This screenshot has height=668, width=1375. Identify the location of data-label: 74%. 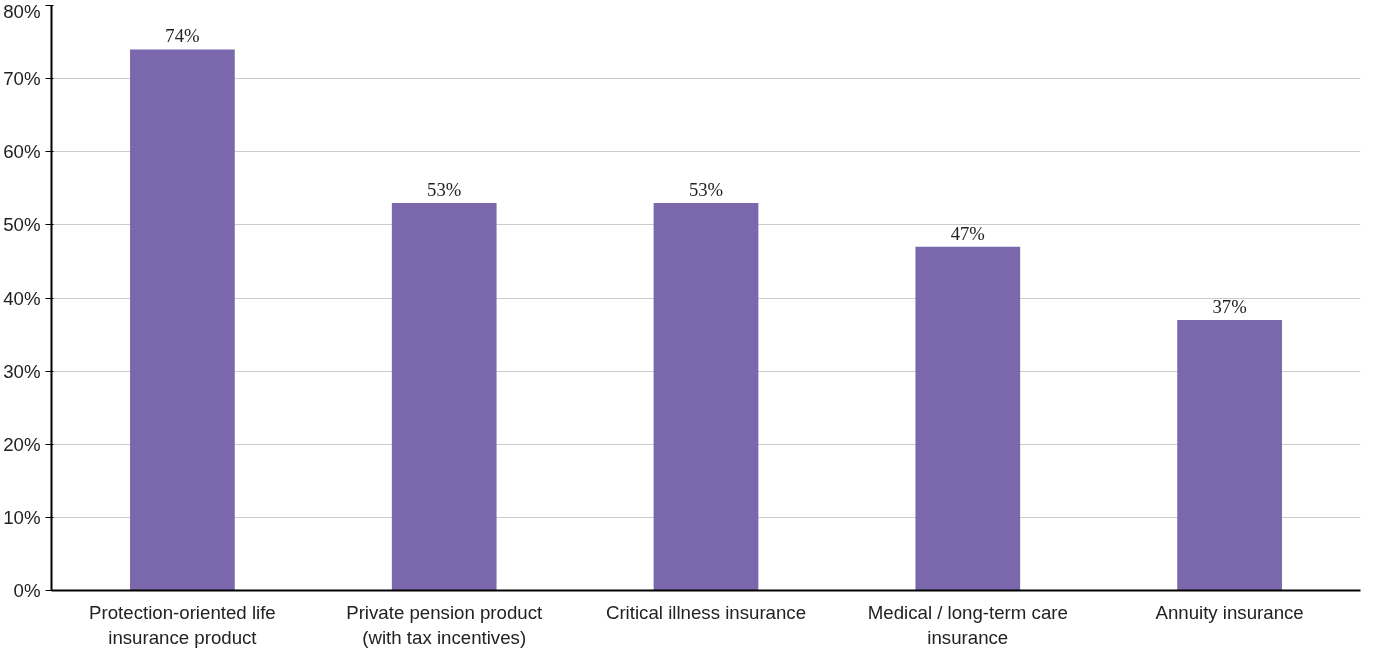
(182, 36).